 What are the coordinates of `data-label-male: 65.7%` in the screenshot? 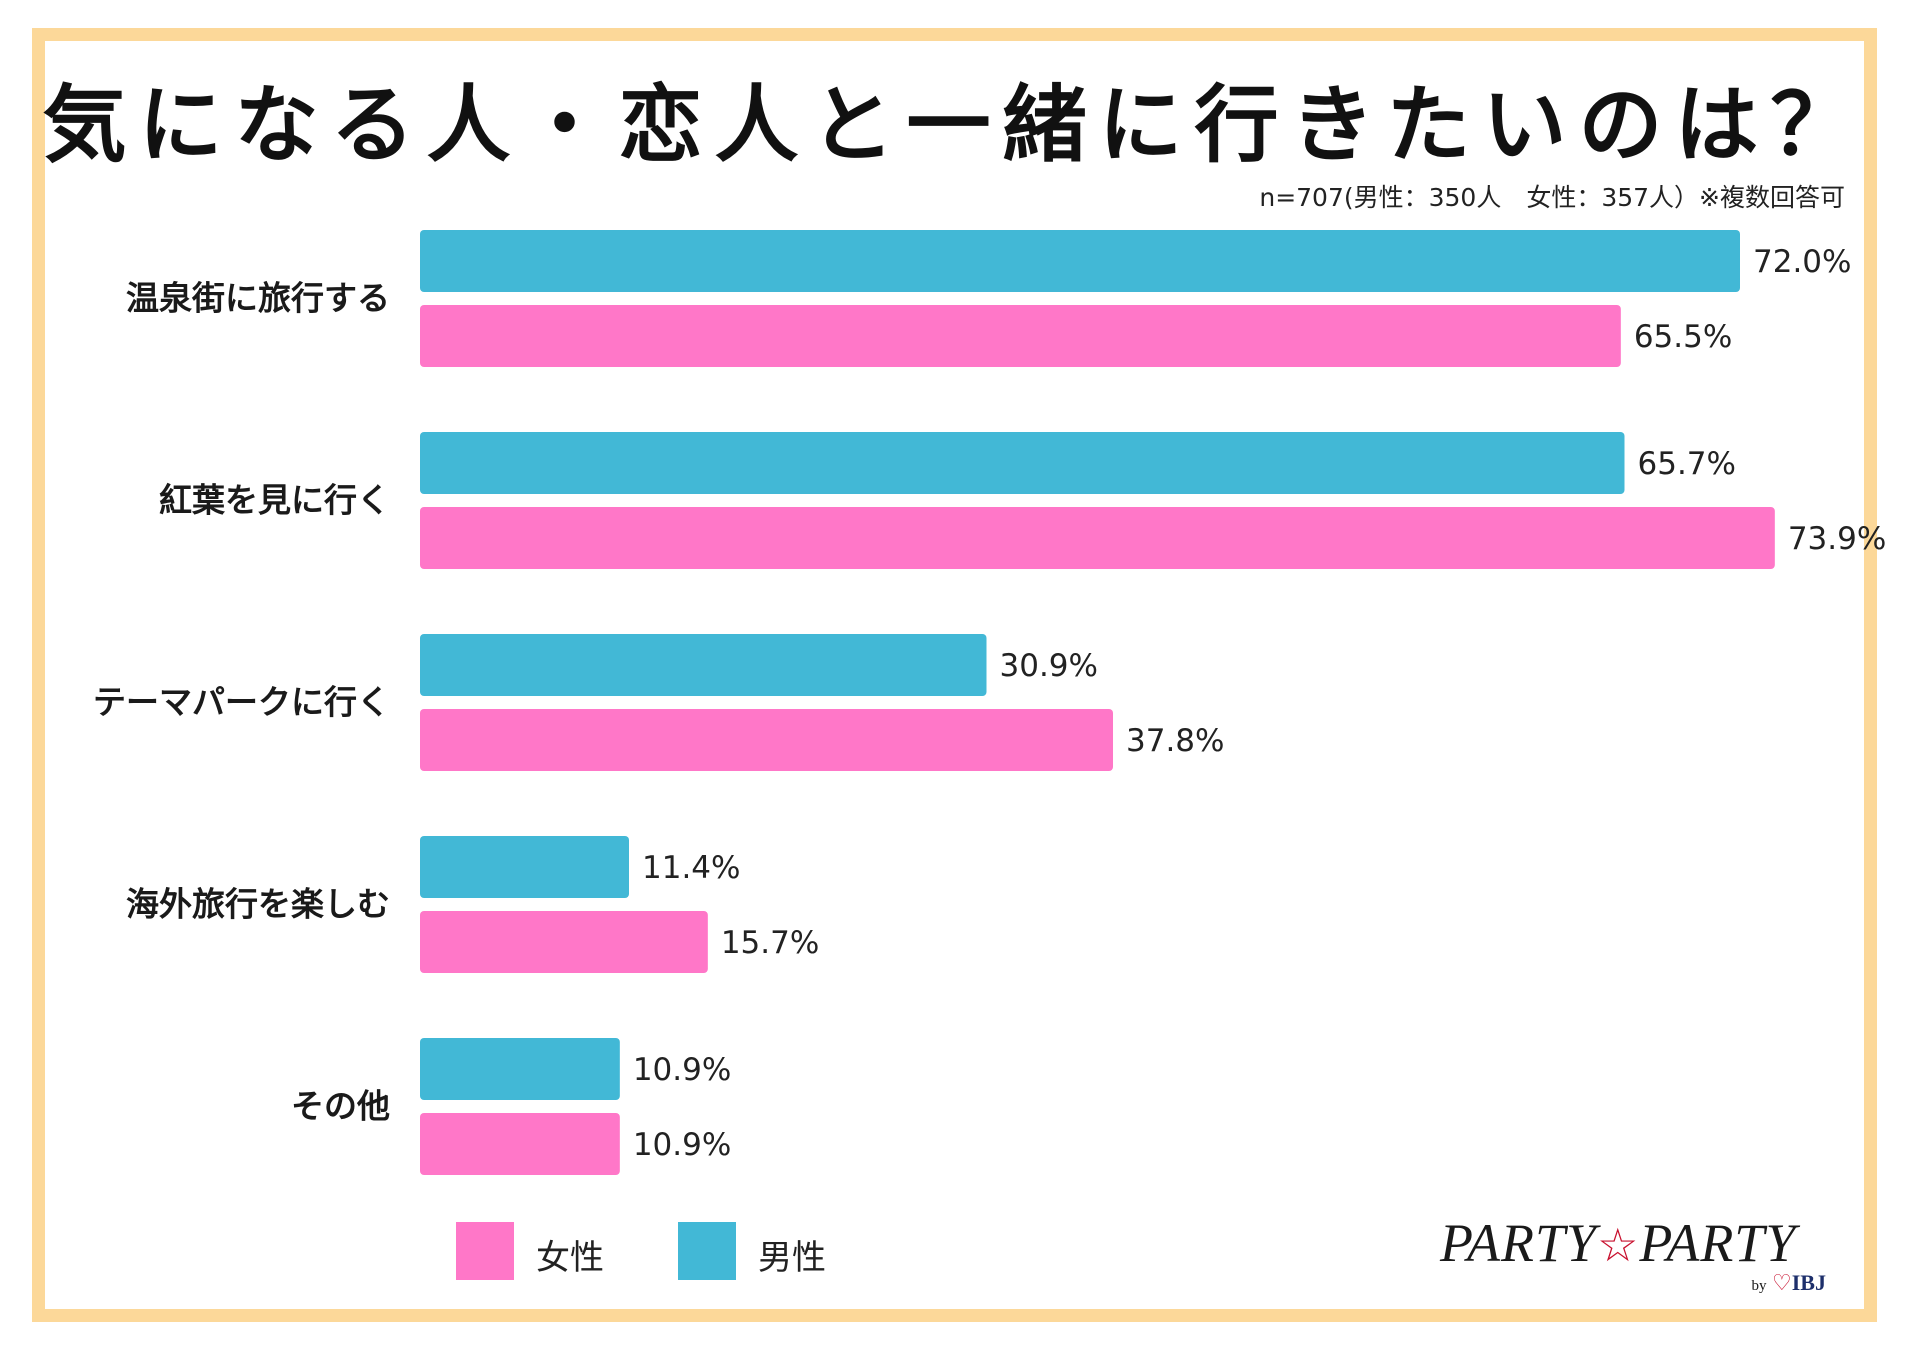 It's located at (1687, 464).